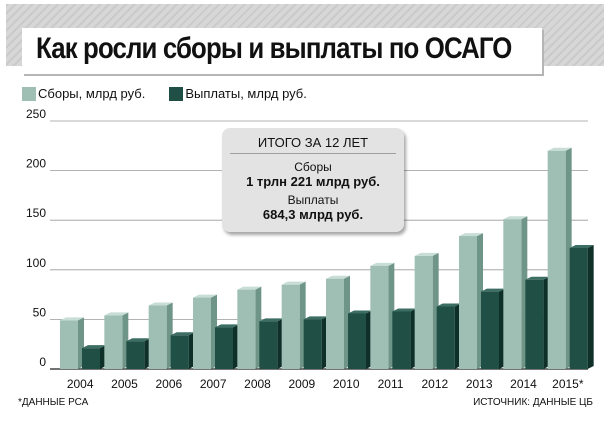 The height and width of the screenshot is (422, 611). I want to click on y-tick-label: 200, so click(36, 164).